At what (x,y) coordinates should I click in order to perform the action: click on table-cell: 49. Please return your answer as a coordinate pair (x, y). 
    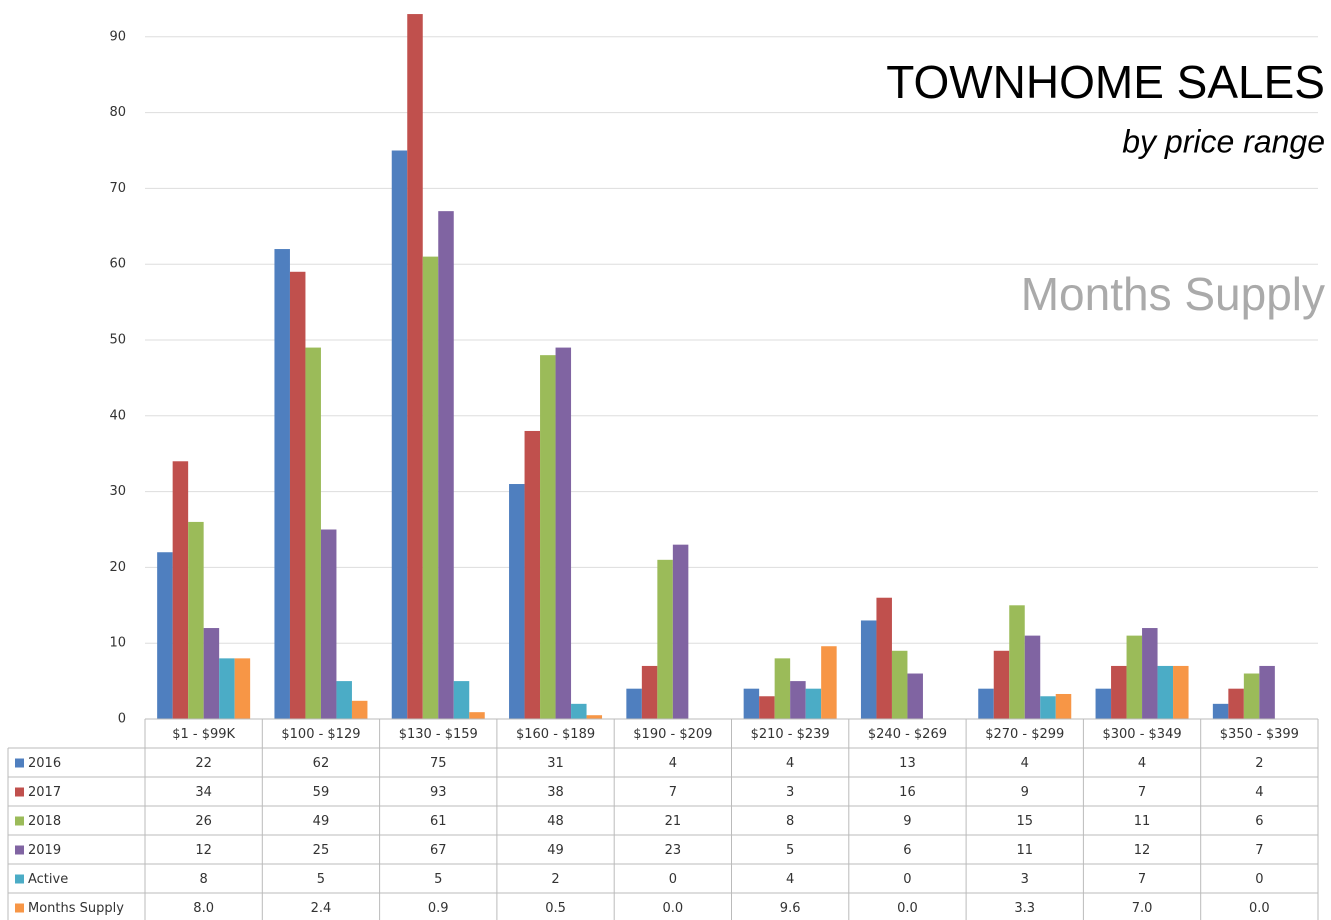
    Looking at the image, I should click on (555, 850).